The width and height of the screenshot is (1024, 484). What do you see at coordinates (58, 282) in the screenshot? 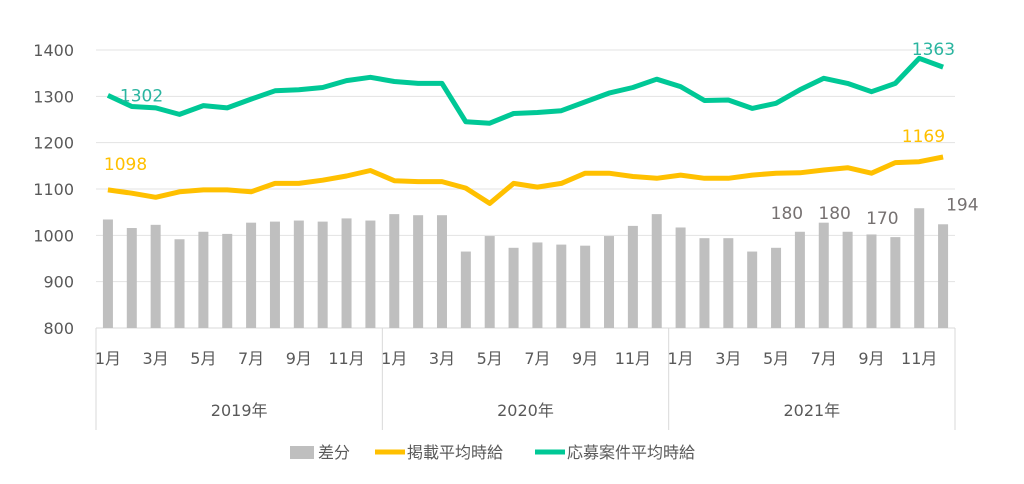
I see `y-tick-label: 900` at bounding box center [58, 282].